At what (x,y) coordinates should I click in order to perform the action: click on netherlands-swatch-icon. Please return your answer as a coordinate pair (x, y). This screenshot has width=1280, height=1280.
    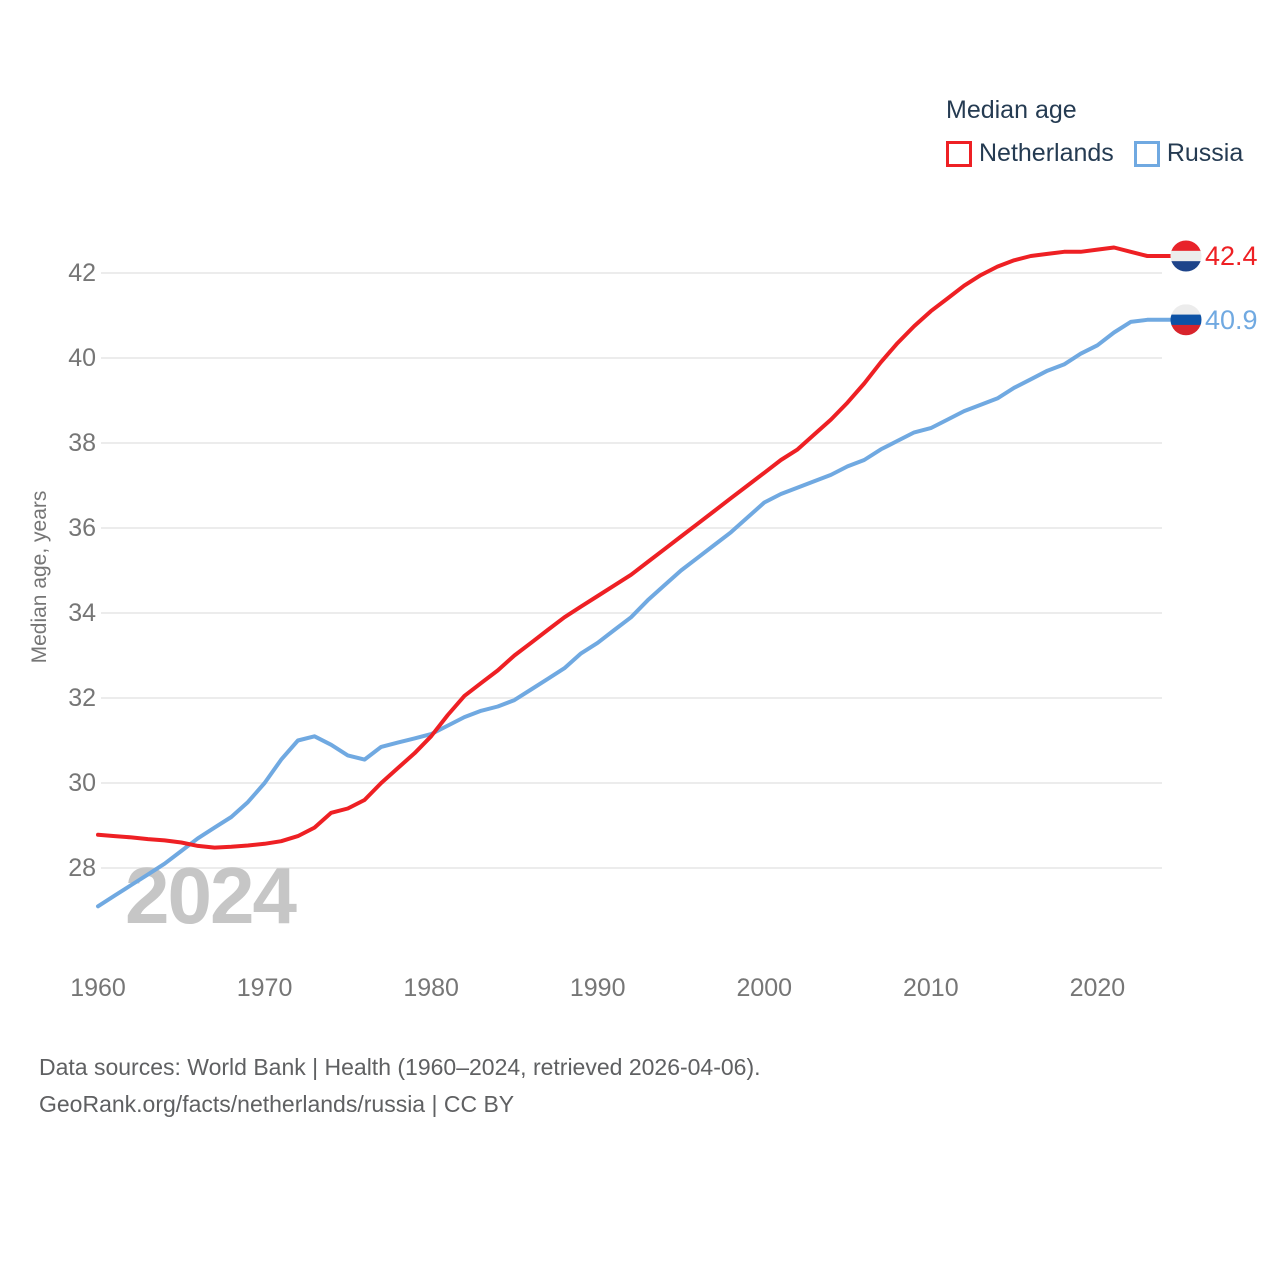
    Looking at the image, I should click on (959, 153).